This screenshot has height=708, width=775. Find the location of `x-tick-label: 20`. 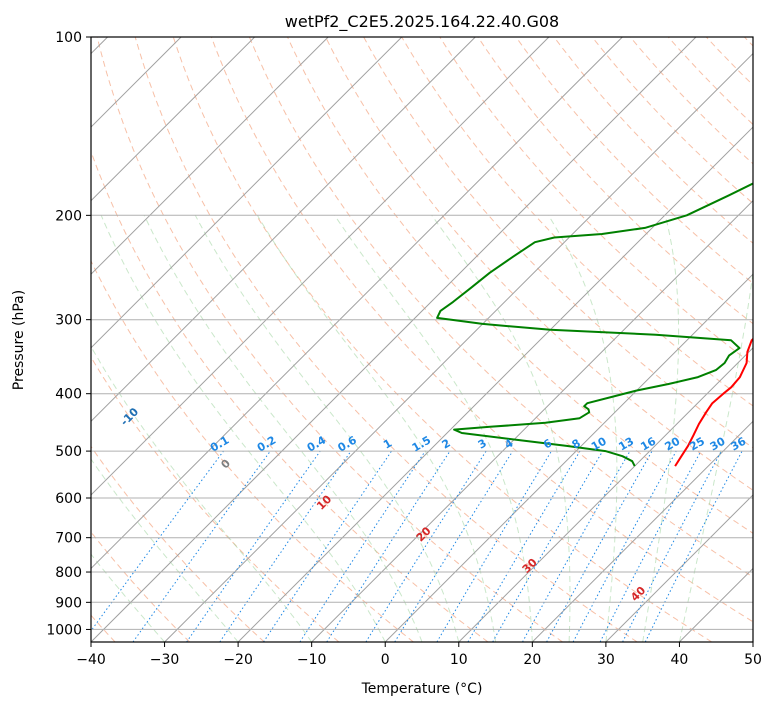

x-tick-label: 20 is located at coordinates (532, 660).